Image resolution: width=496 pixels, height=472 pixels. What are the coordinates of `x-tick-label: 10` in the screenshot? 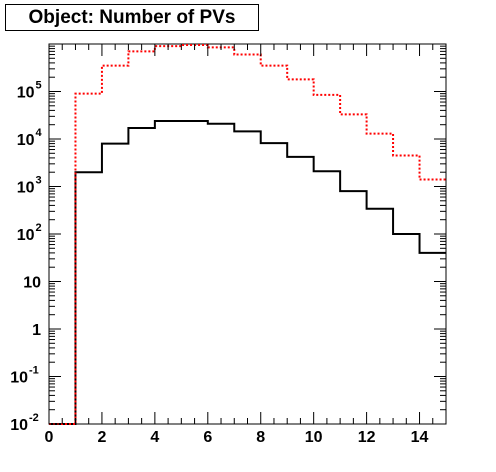 It's located at (314, 437).